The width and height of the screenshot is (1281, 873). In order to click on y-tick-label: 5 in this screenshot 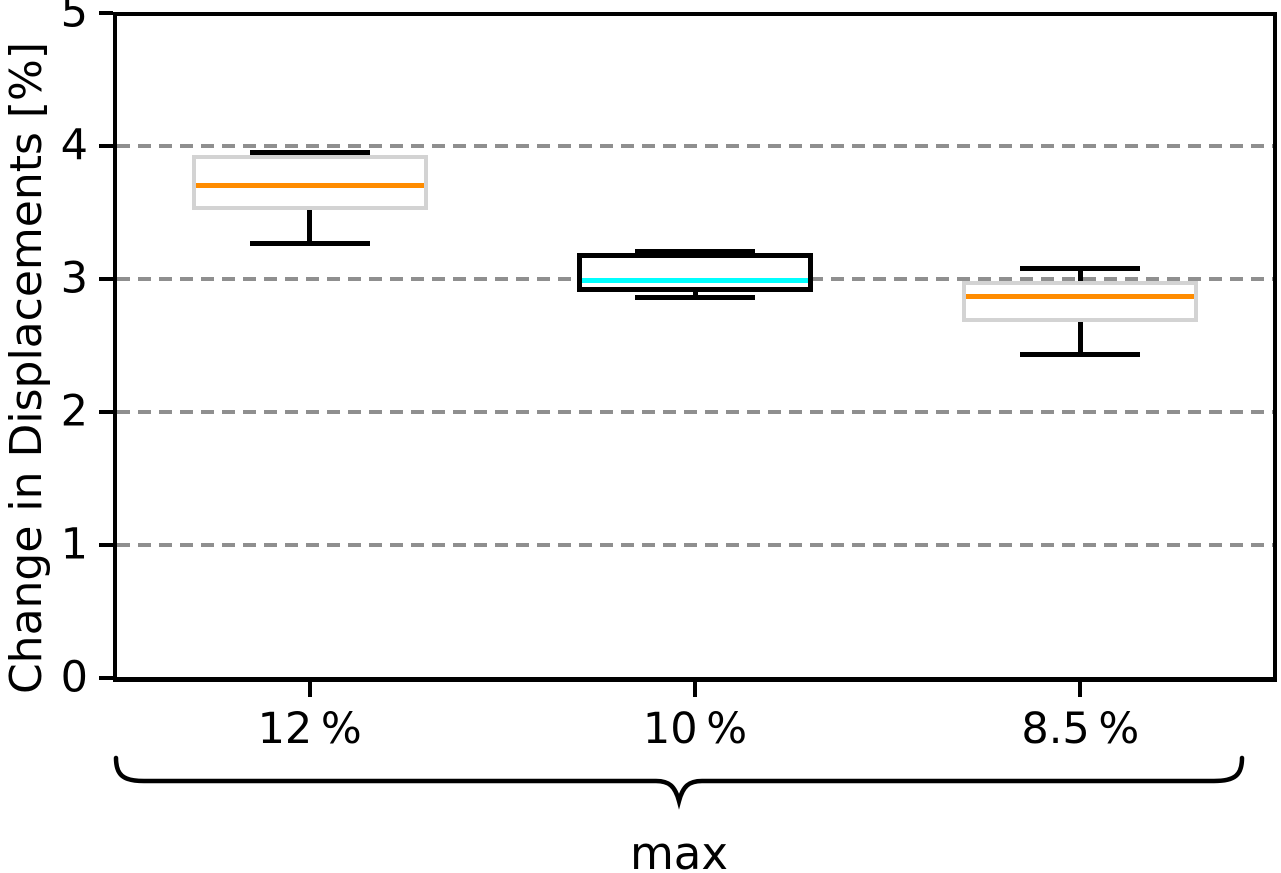, I will do `click(74, 19)`.